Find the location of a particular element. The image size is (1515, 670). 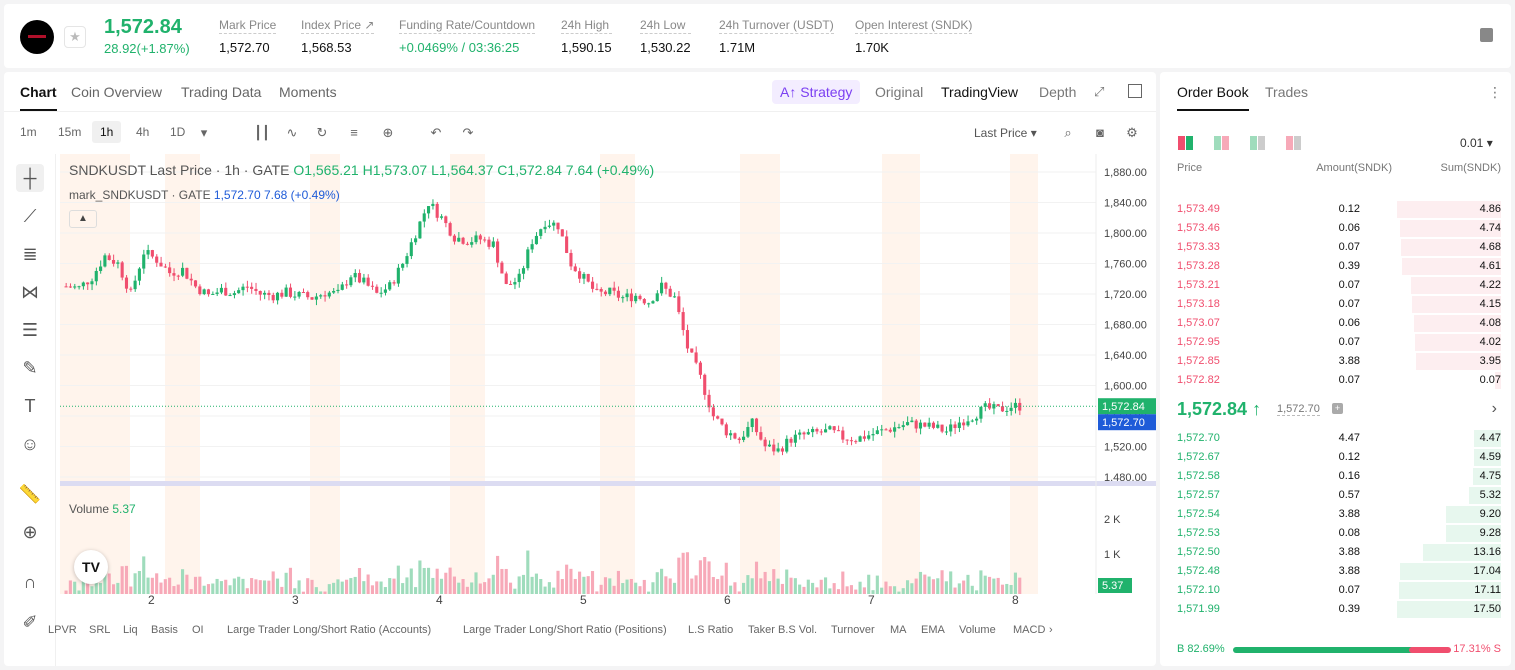

interval-4h: 4h is located at coordinates (143, 132).